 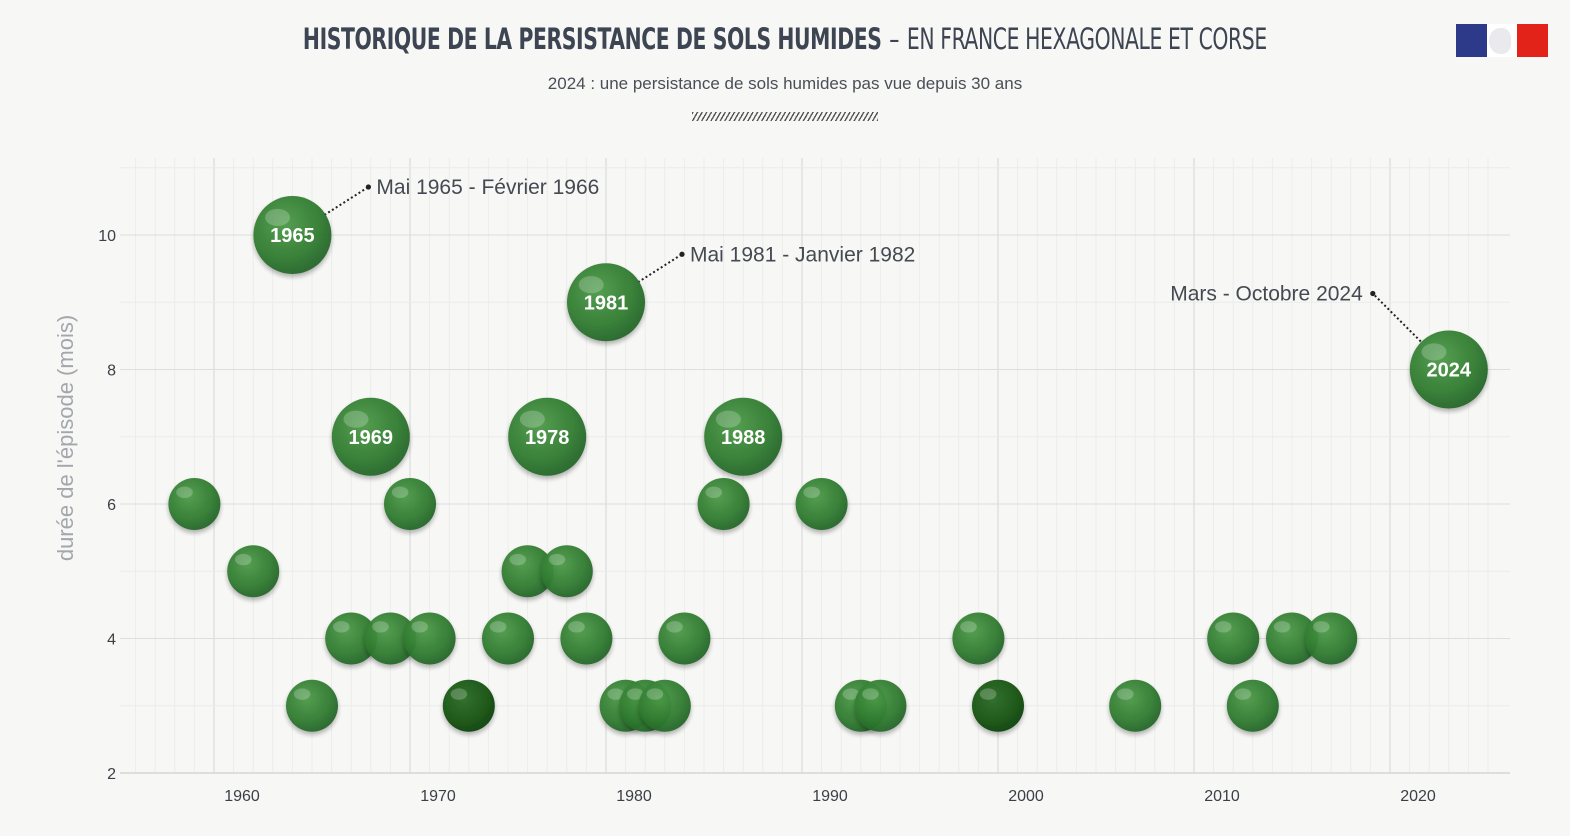 I want to click on marianne-icon, so click(x=1499, y=41).